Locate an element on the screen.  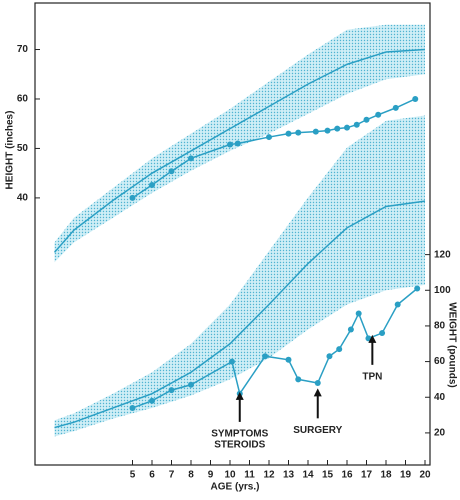
y-axis-label: HEIGHT (inches) is located at coordinates (10, 150).